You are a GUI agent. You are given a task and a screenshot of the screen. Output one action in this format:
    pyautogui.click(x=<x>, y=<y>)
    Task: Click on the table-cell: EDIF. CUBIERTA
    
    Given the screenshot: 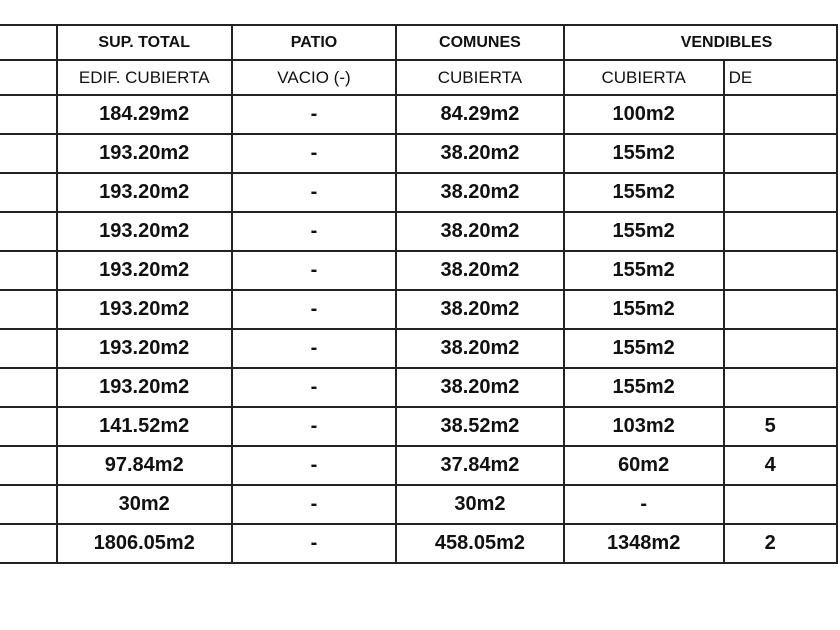 What is the action you would take?
    pyautogui.click(x=144, y=77)
    